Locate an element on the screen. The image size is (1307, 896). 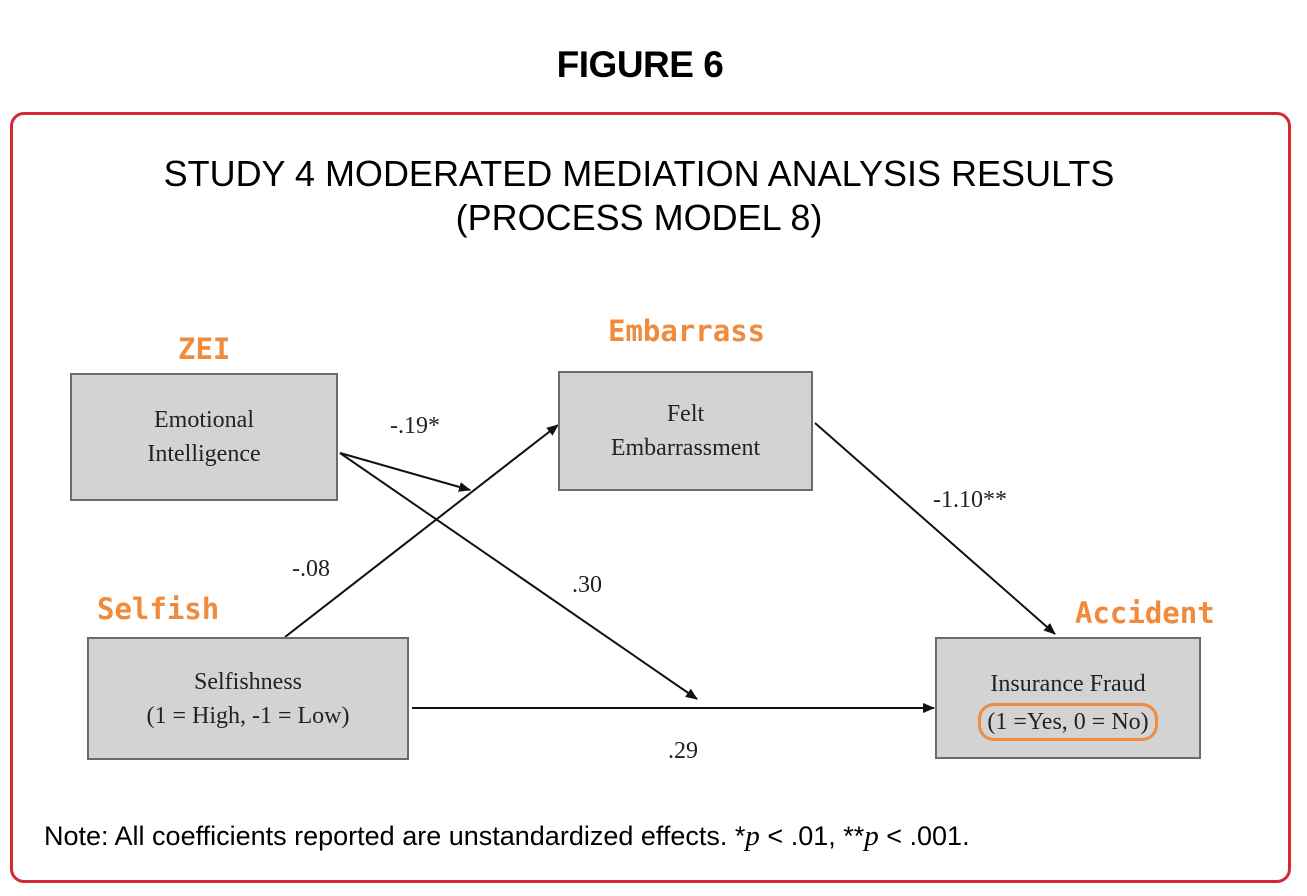
node-emotional-intelligence: Emotional Intelligence is located at coordinates (204, 437).